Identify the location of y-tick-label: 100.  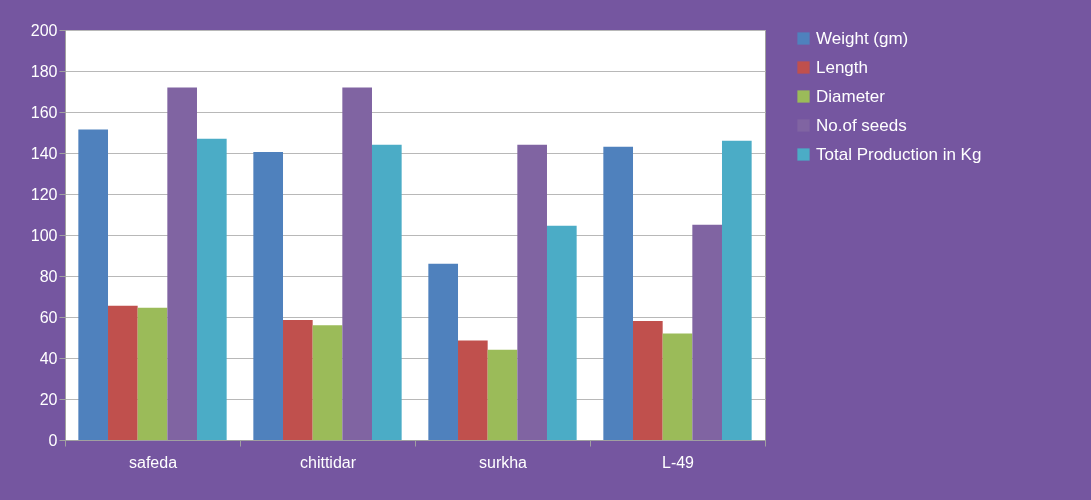
(44, 235).